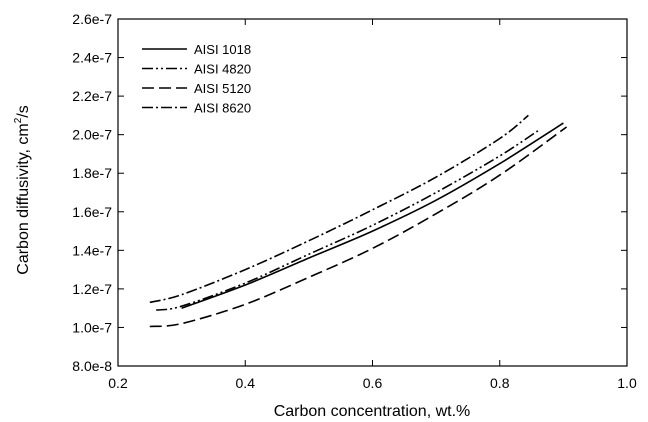  What do you see at coordinates (222, 108) in the screenshot?
I see `legend-label-4: AISI 8620` at bounding box center [222, 108].